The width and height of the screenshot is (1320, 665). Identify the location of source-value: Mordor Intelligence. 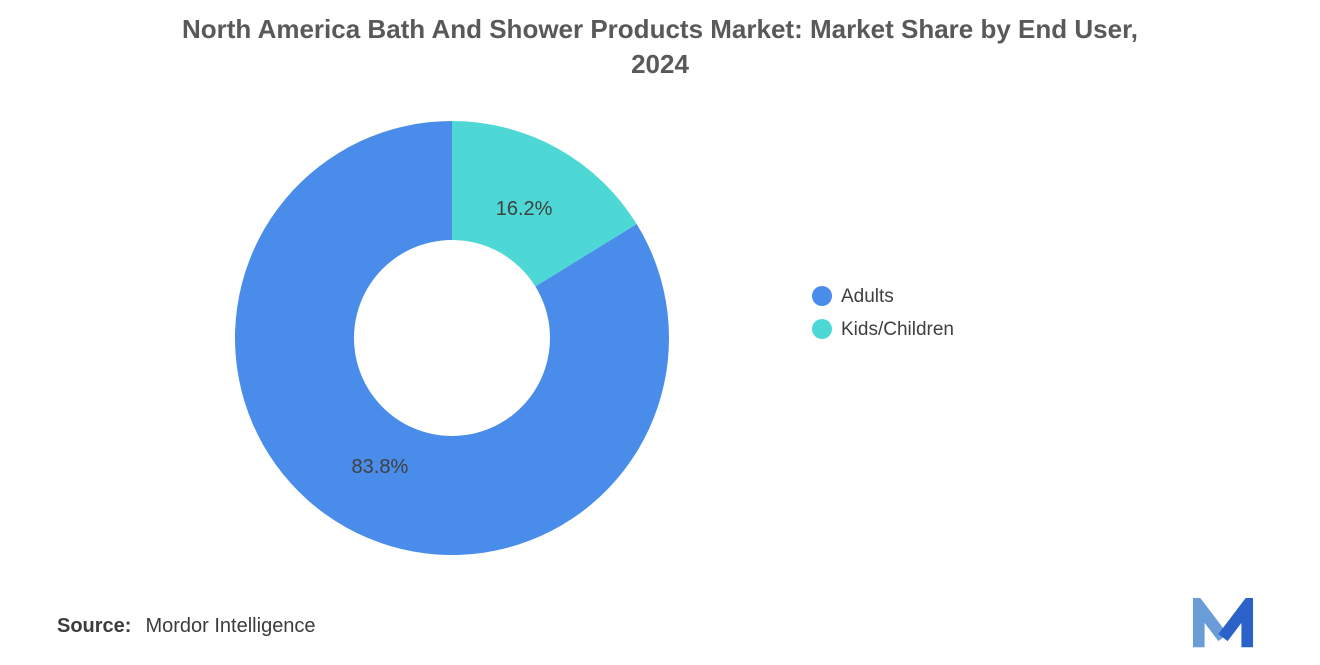
(230, 626).